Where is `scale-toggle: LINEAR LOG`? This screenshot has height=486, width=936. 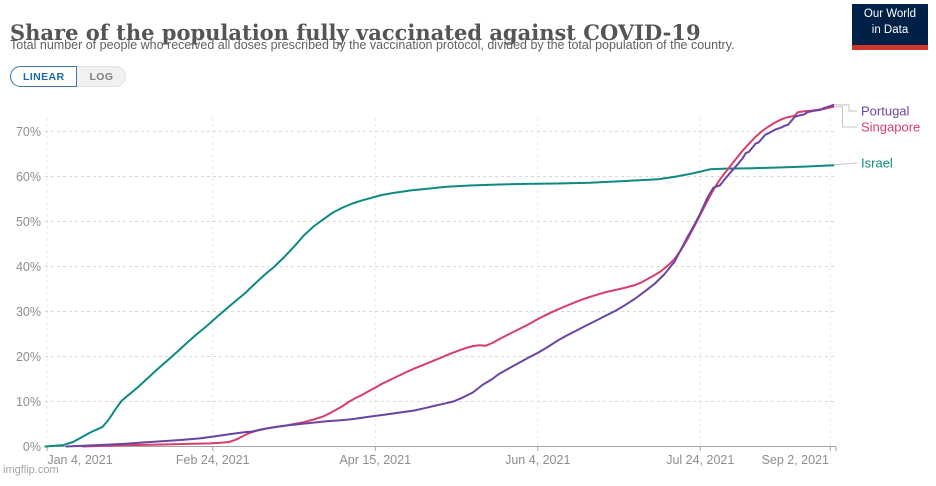
scale-toggle: LINEAR LOG is located at coordinates (68, 76).